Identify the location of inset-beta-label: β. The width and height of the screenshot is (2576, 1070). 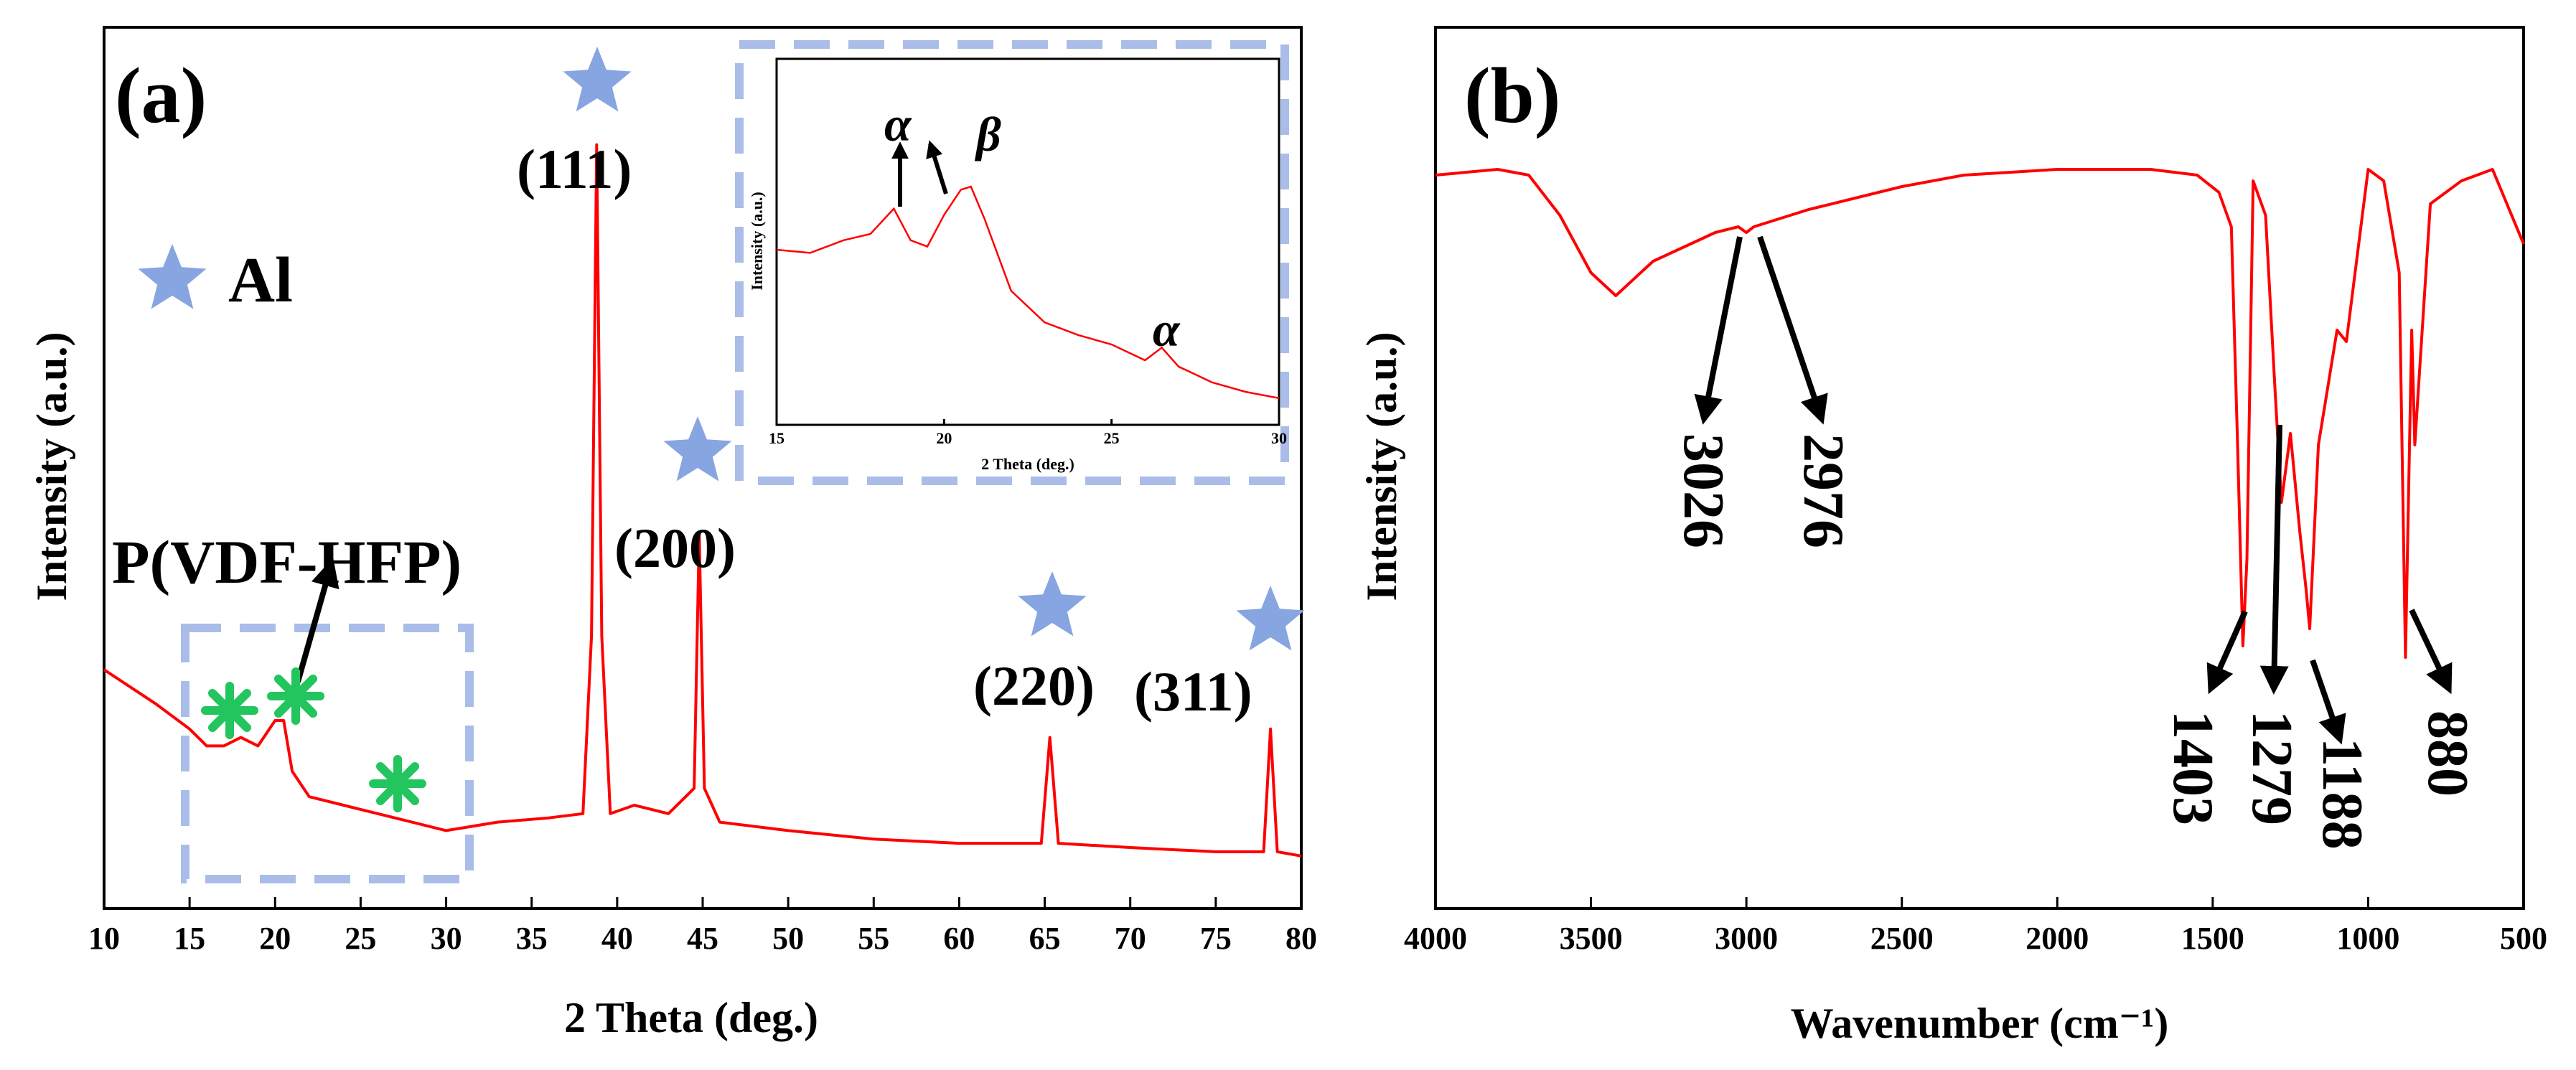
(988, 134).